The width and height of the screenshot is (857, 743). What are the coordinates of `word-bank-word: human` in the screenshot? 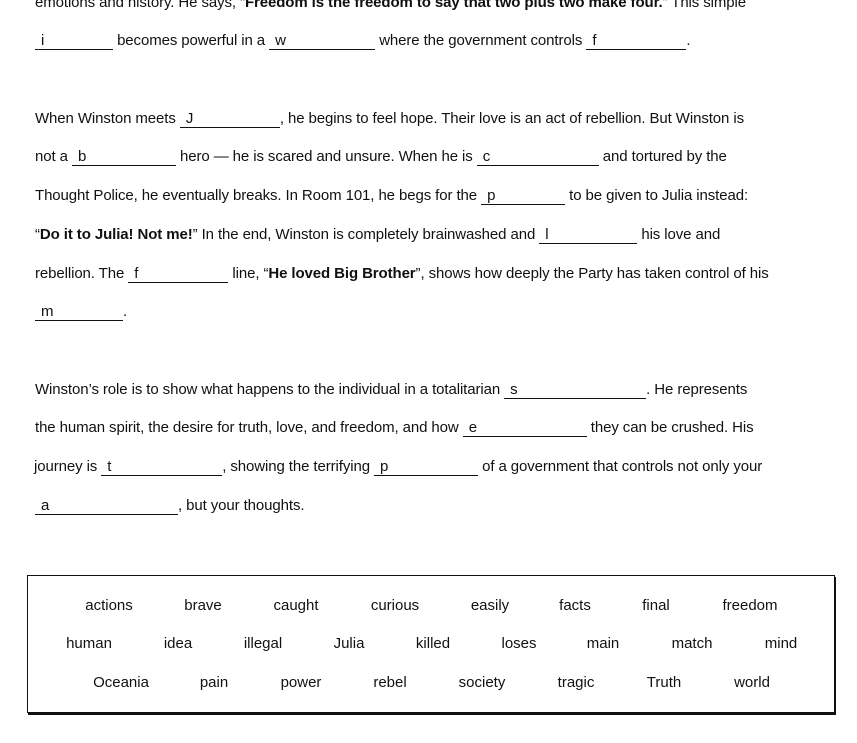 It's located at (89, 643).